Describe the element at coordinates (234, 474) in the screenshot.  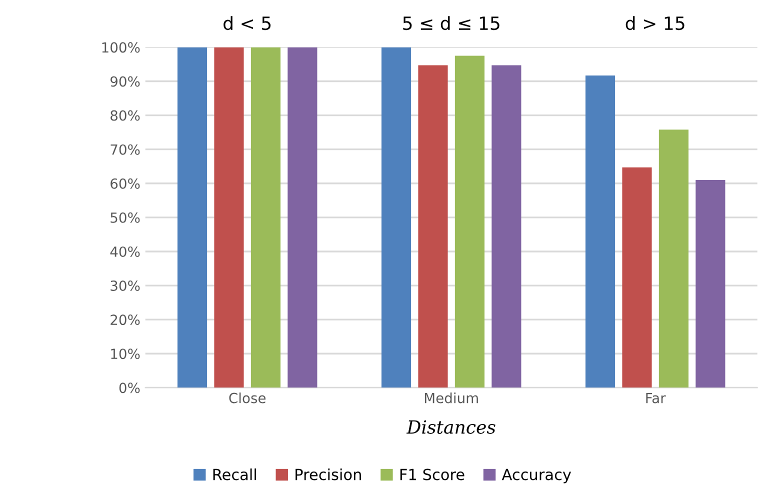
I see `legend-label: Recall` at that location.